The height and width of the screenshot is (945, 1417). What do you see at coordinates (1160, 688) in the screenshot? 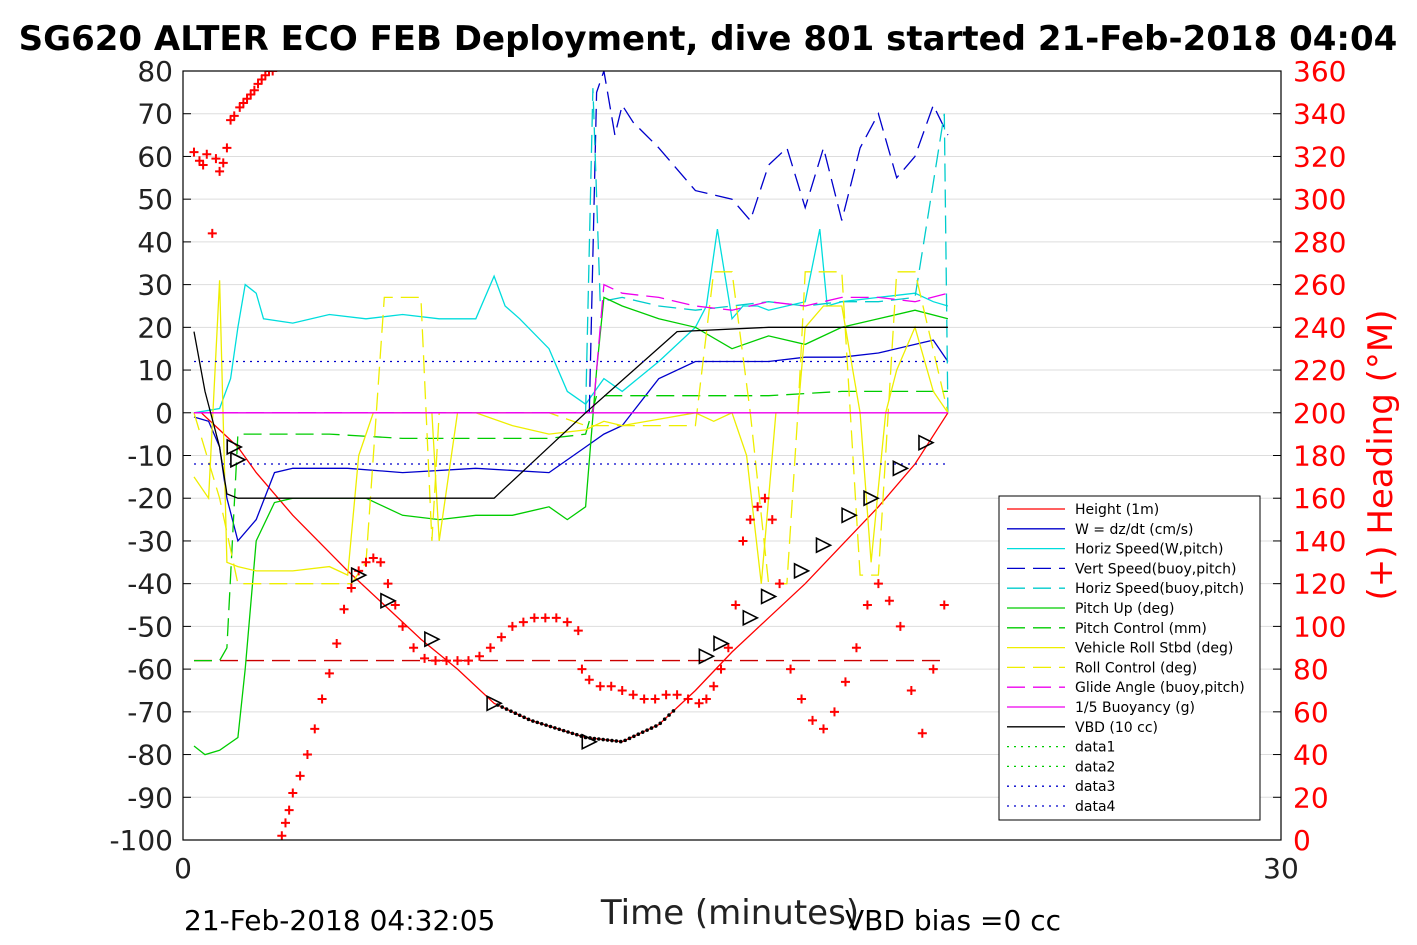
I see `legend-label: Glide Angle (buoy,pitch)` at bounding box center [1160, 688].